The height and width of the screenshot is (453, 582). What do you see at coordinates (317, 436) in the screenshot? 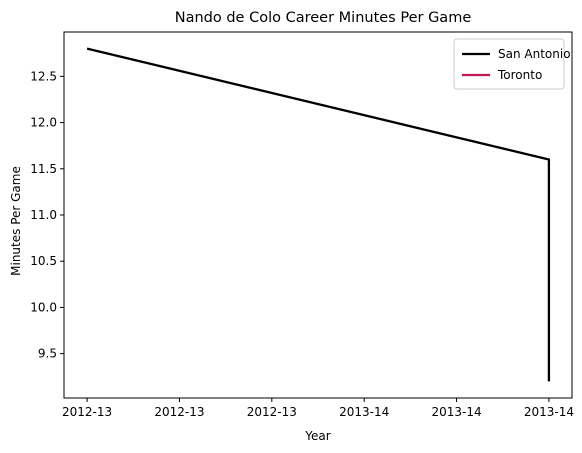
I see `x-axis-title: Year` at bounding box center [317, 436].